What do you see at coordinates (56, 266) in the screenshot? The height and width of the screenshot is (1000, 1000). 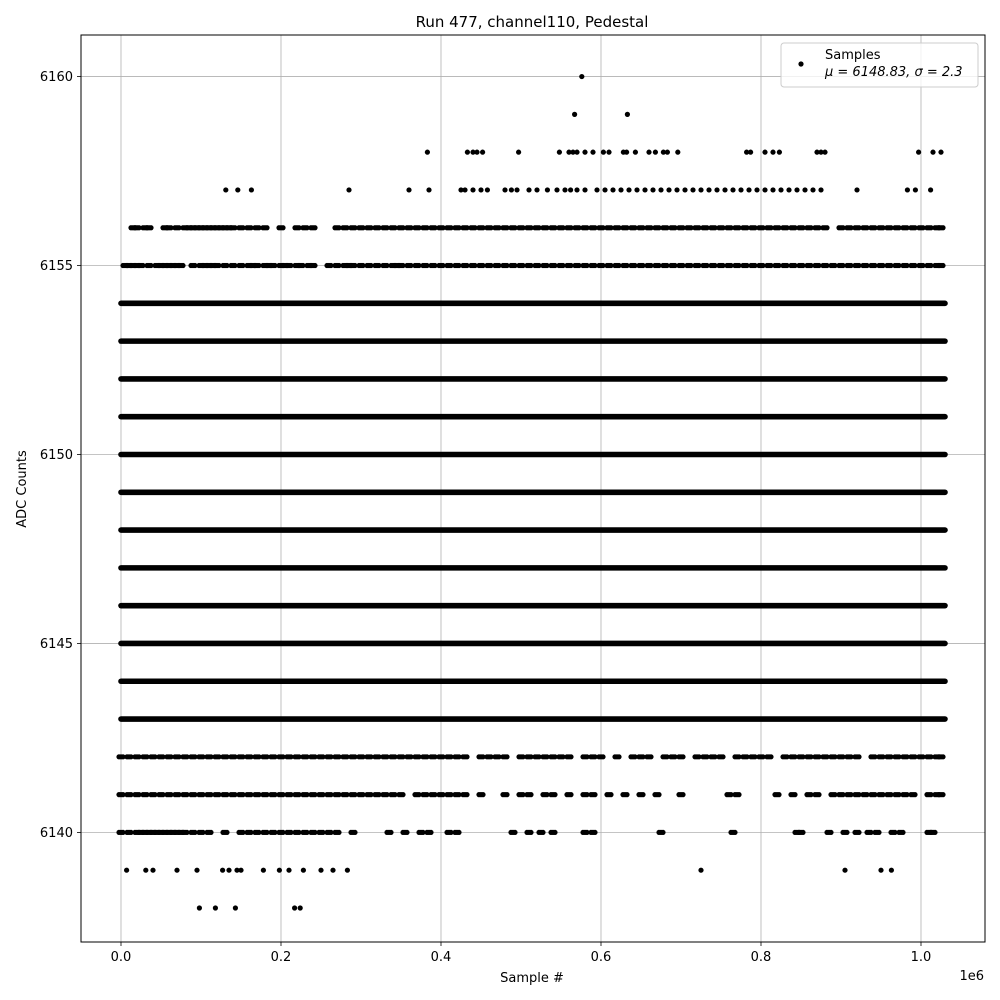 I see `y-tick-label: 6155` at bounding box center [56, 266].